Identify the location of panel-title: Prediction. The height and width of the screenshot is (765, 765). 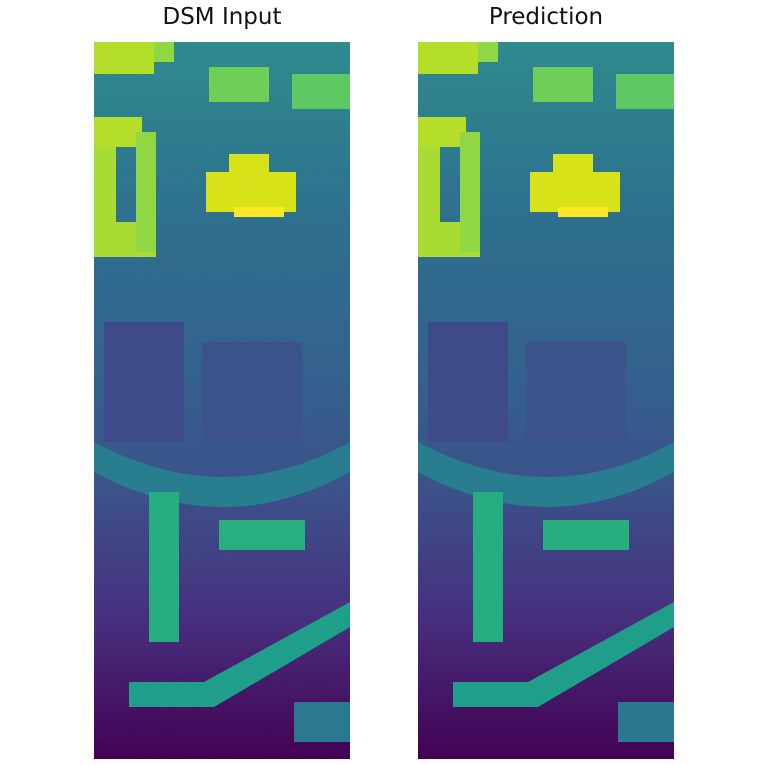
(546, 17).